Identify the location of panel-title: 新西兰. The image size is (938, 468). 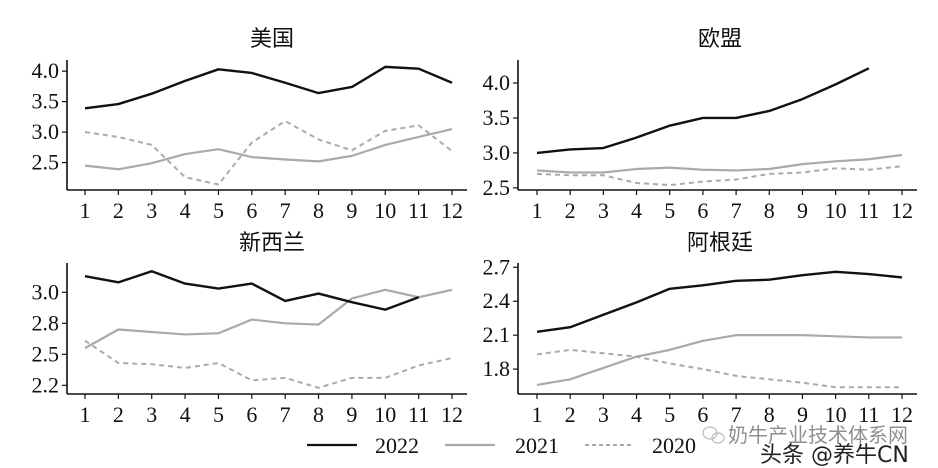
(272, 242).